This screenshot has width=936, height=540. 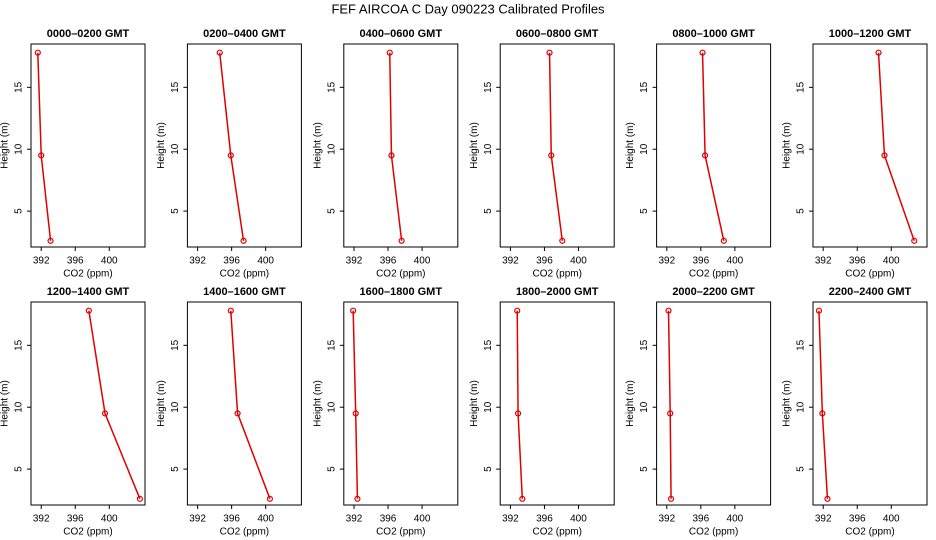 What do you see at coordinates (88, 292) in the screenshot?
I see `panel-title: 1200–1400 GMT` at bounding box center [88, 292].